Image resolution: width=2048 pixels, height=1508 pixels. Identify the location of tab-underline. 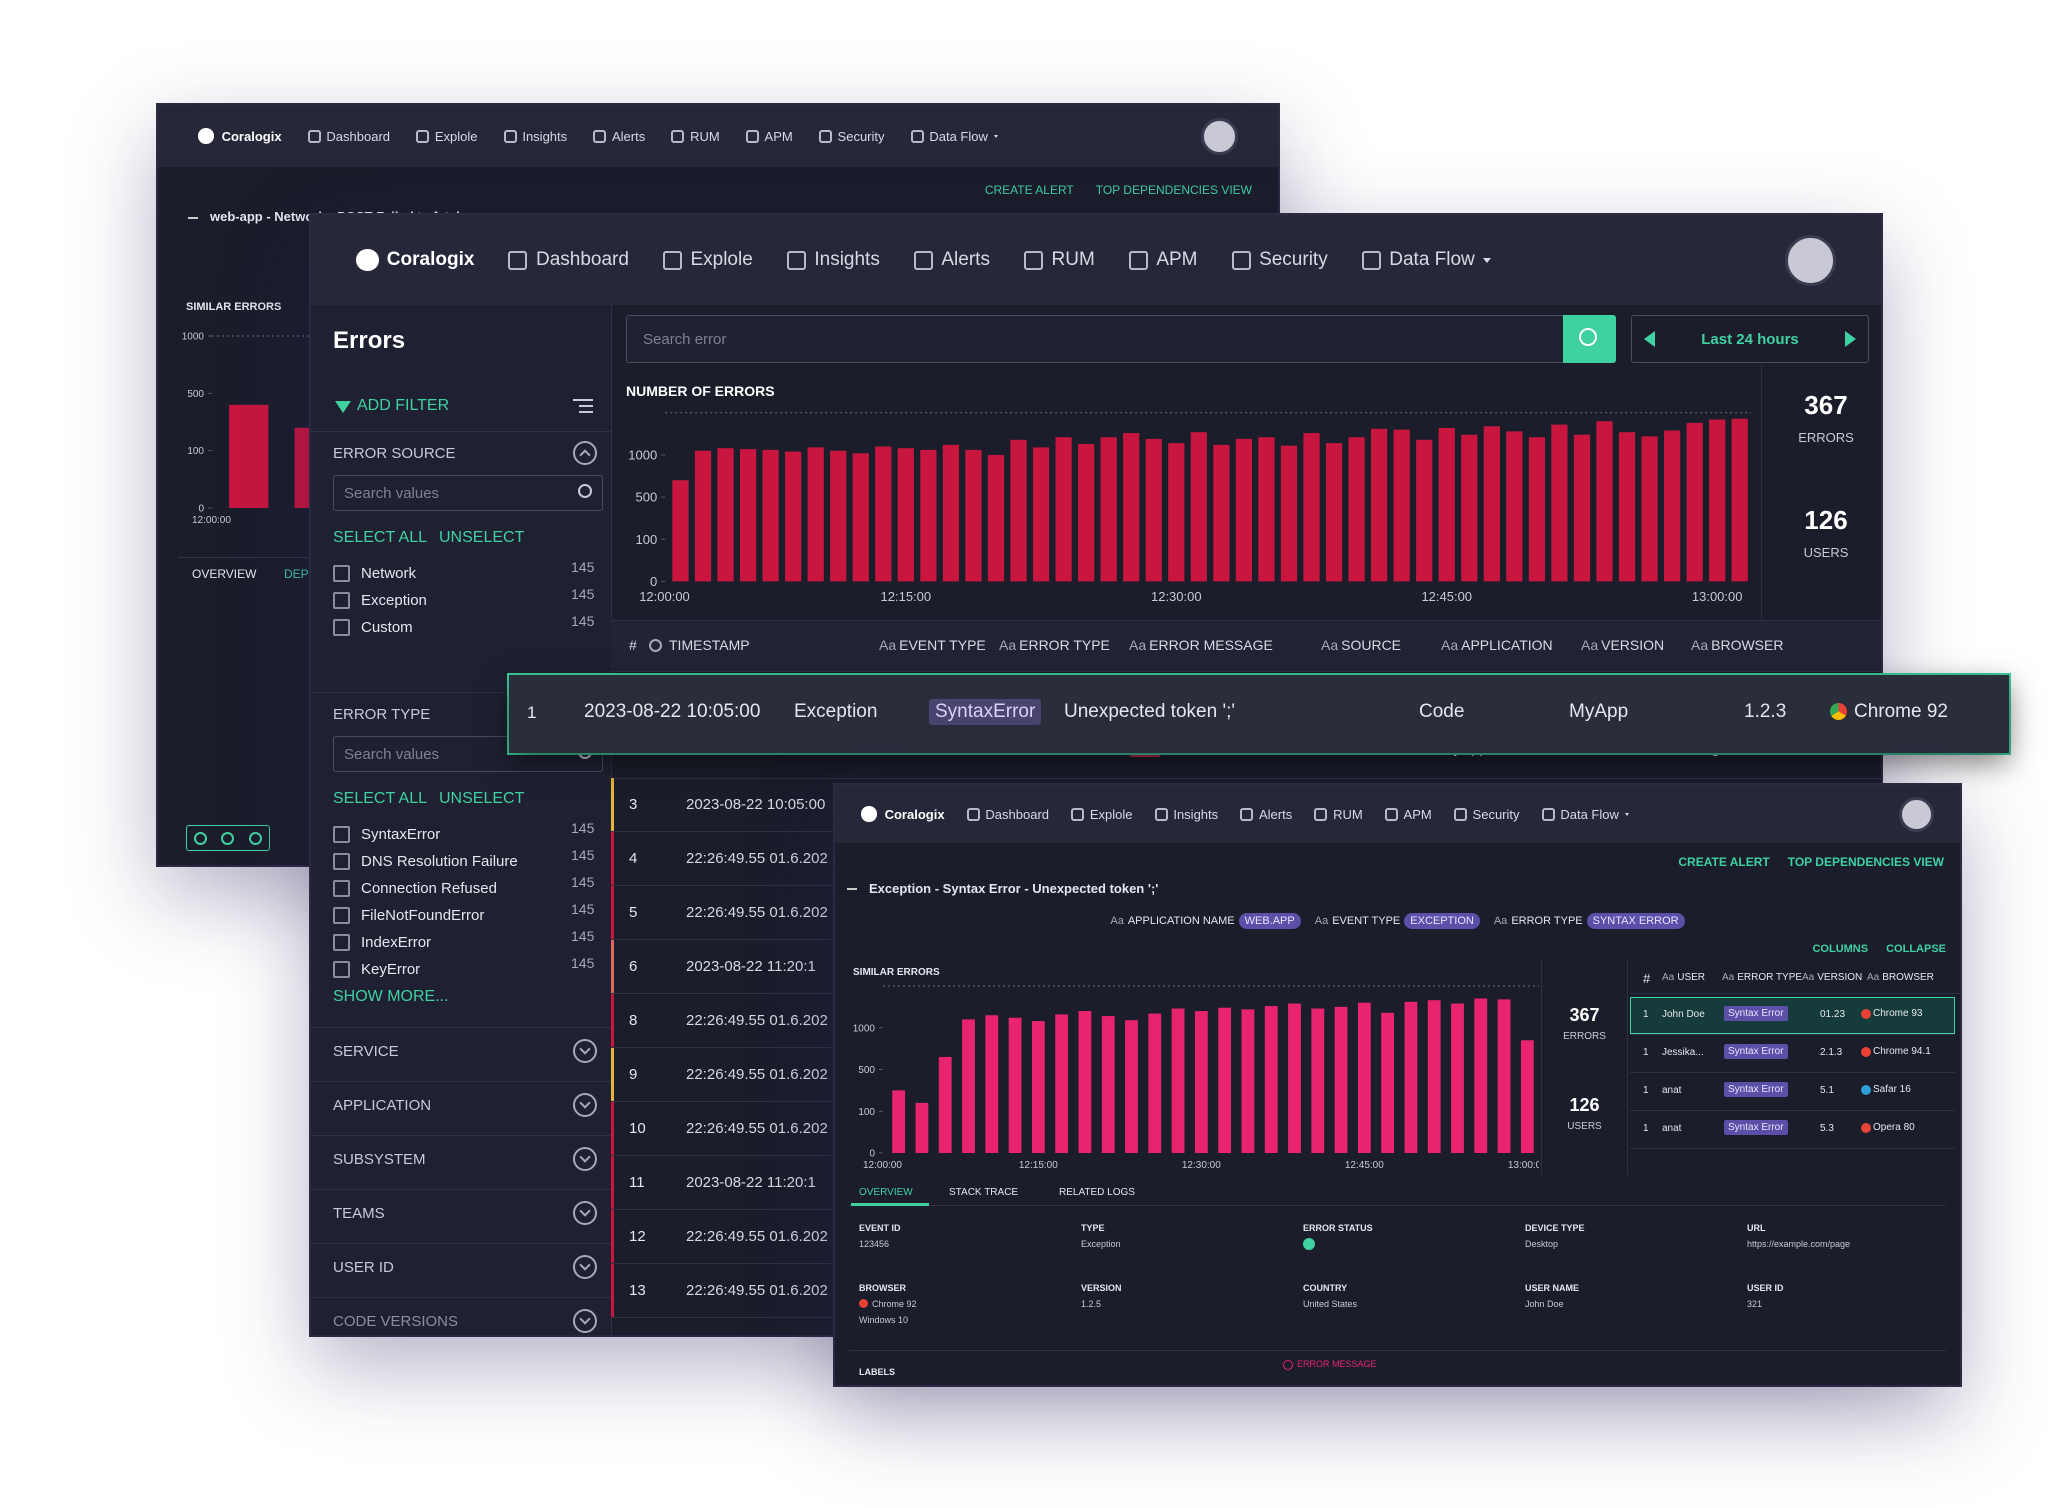
(890, 1204).